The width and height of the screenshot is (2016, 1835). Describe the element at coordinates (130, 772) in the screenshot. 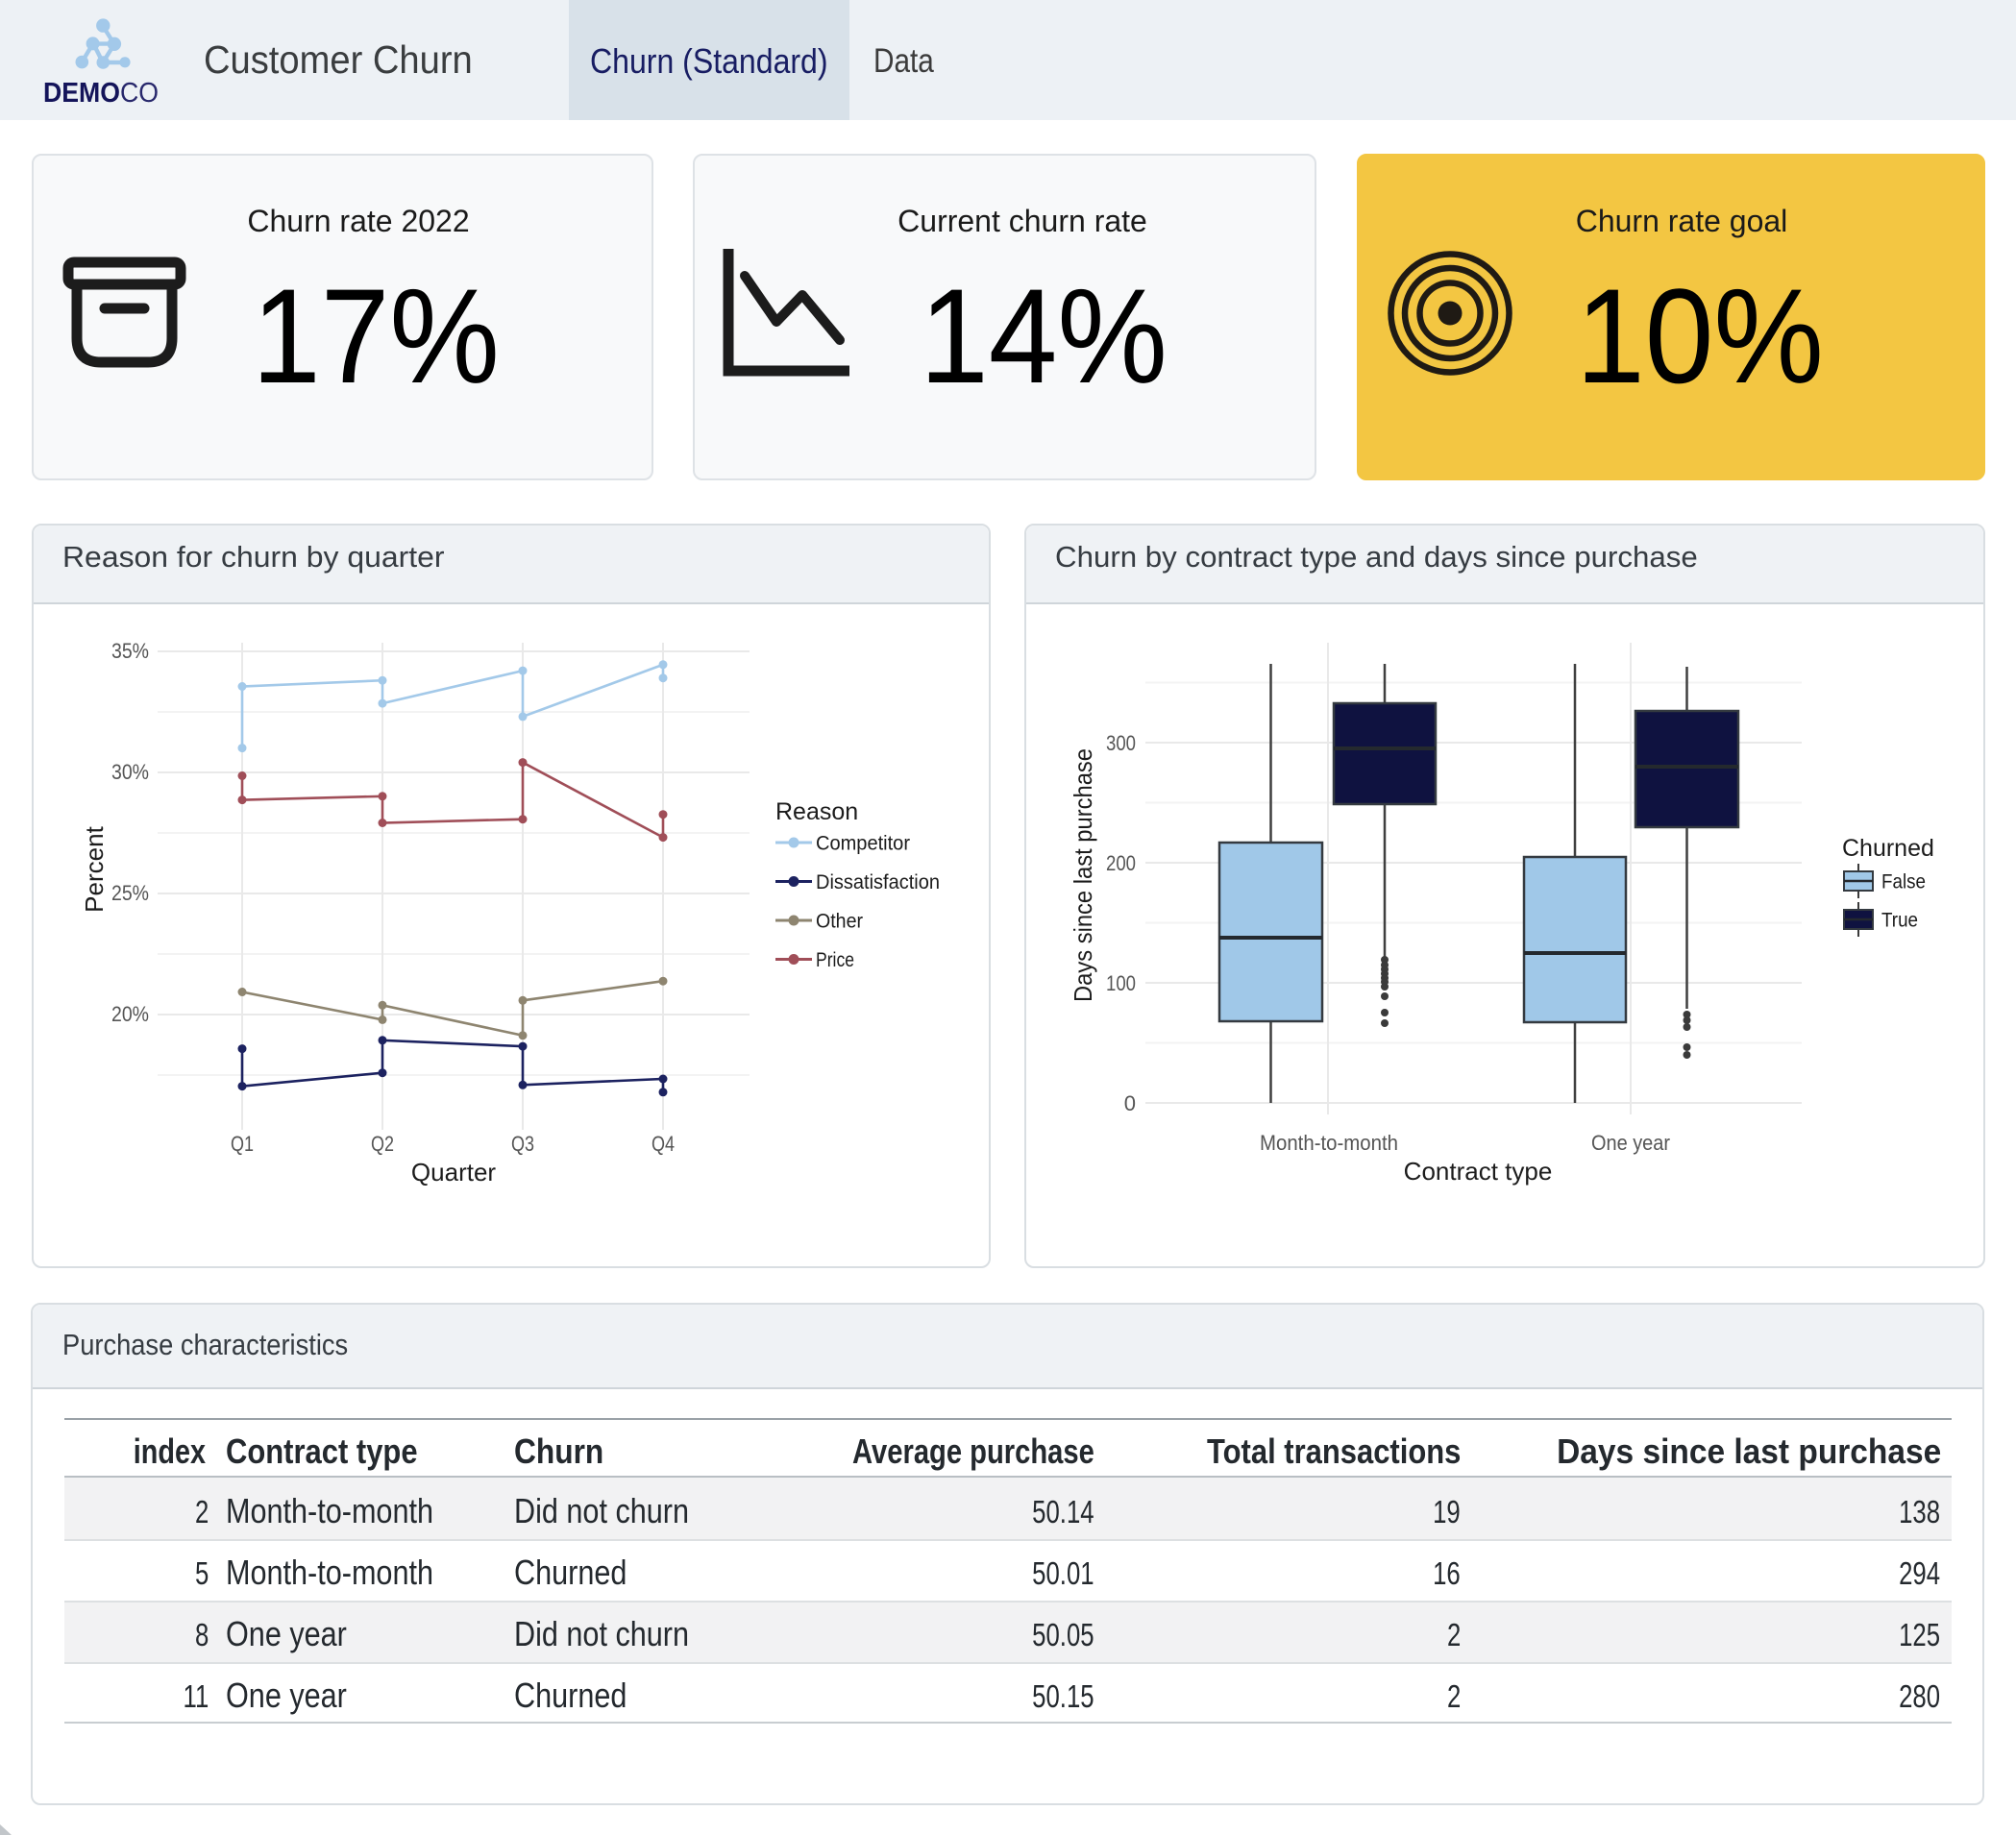

I see `svg-text: 30%` at that location.